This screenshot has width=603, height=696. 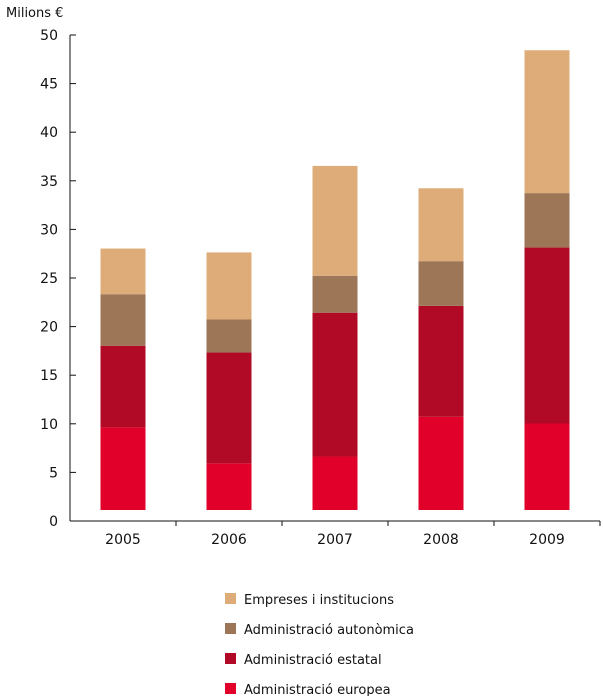 I want to click on y-tick-label: 30, so click(x=49, y=230).